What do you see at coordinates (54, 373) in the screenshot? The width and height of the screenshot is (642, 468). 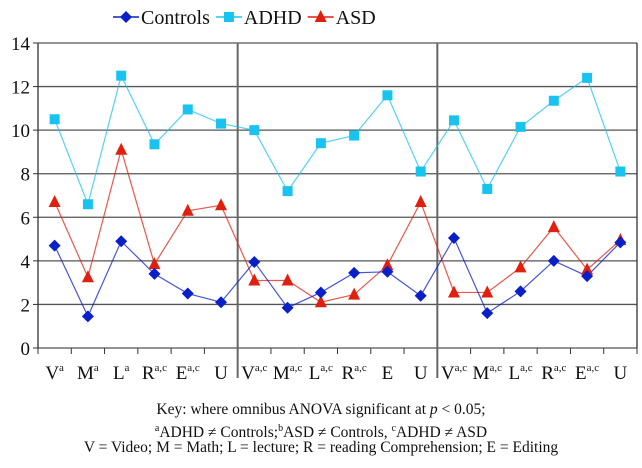 I see `x-tick-label: Va` at bounding box center [54, 373].